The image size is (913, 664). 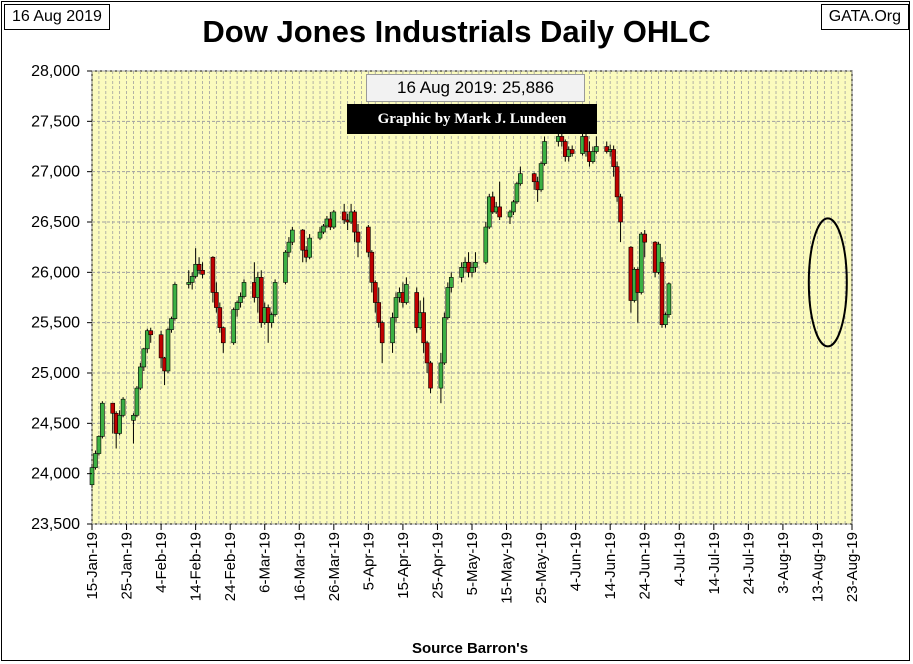 I want to click on y-tick-label: 27,000, so click(x=55, y=172).